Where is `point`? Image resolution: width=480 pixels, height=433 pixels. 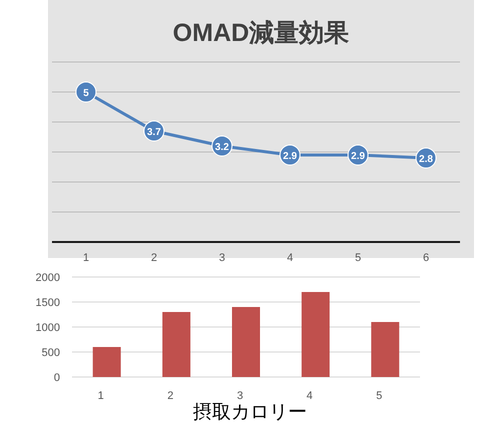
point is located at coordinates (86, 92).